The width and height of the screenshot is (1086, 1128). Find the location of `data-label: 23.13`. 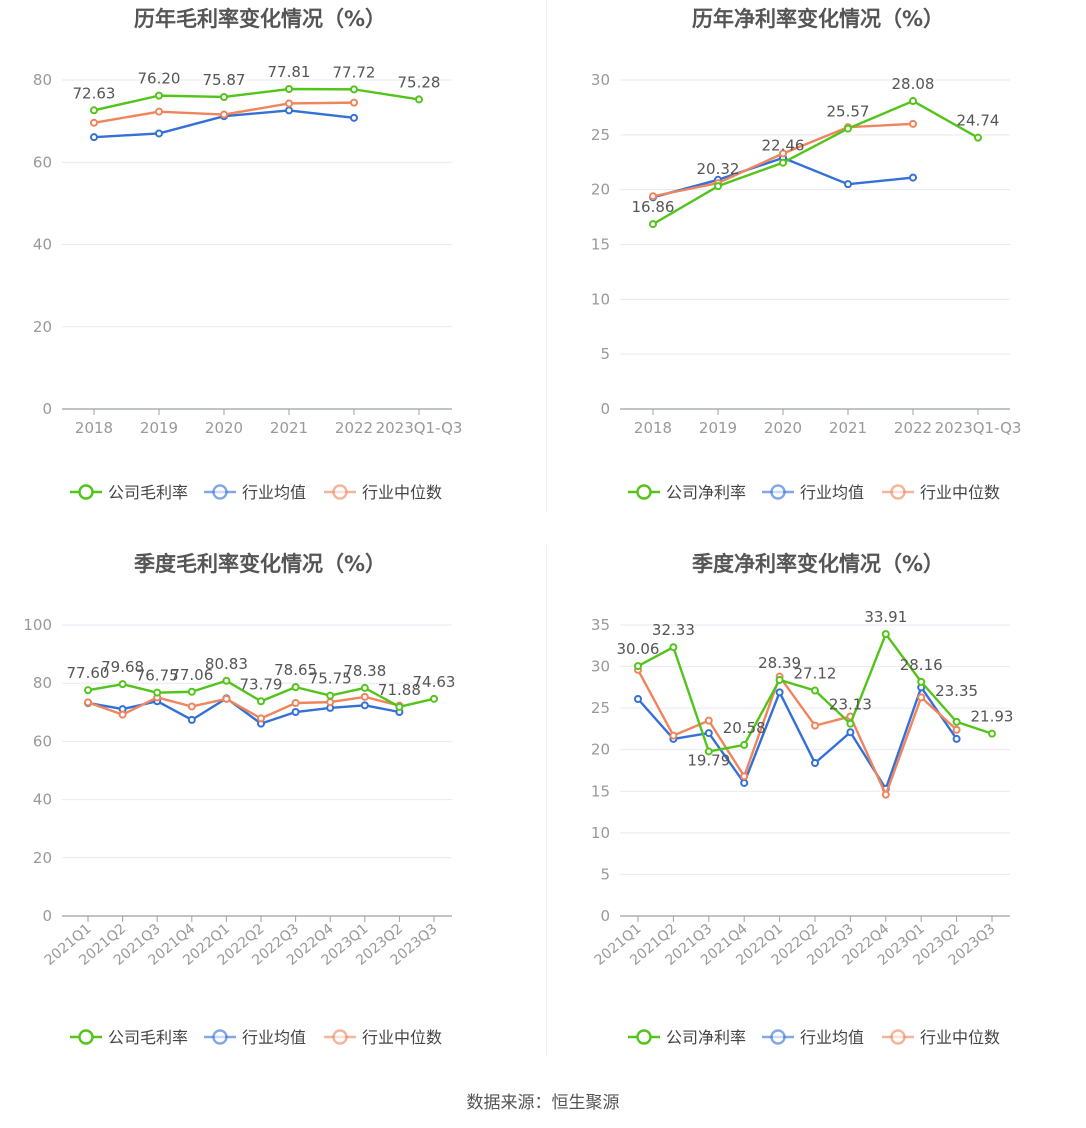

data-label: 23.13 is located at coordinates (850, 705).